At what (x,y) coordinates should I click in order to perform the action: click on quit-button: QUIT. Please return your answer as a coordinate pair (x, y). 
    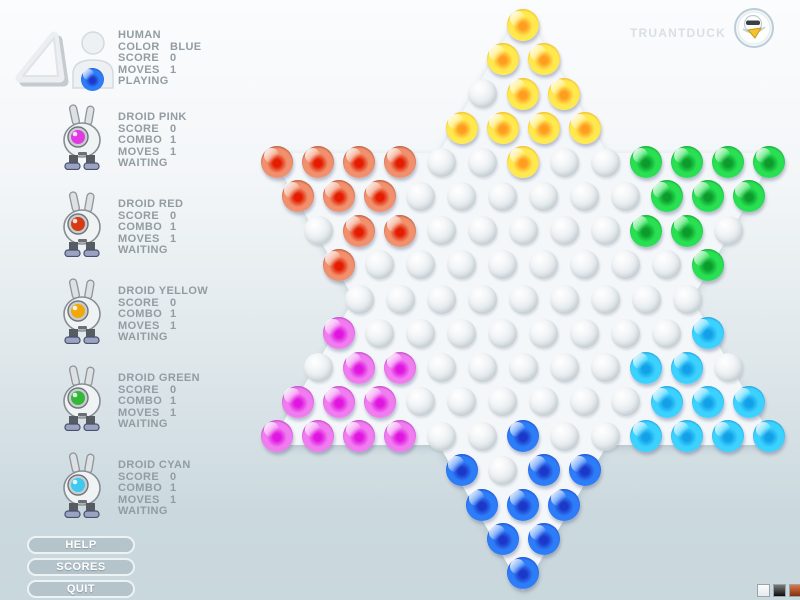
    Looking at the image, I should click on (81, 589).